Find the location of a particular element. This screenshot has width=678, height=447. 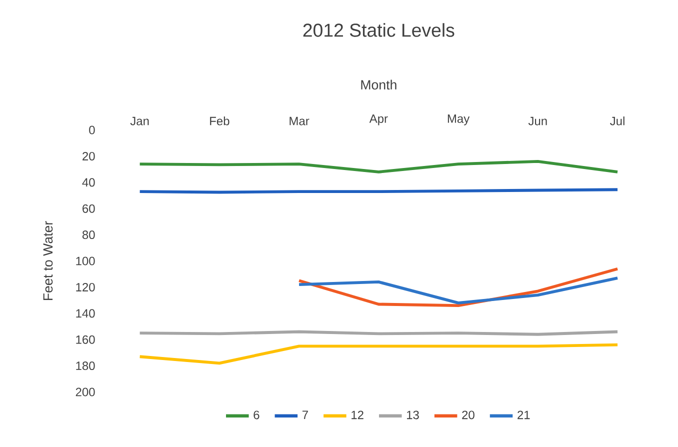

x-tick-label: Apr is located at coordinates (378, 120).